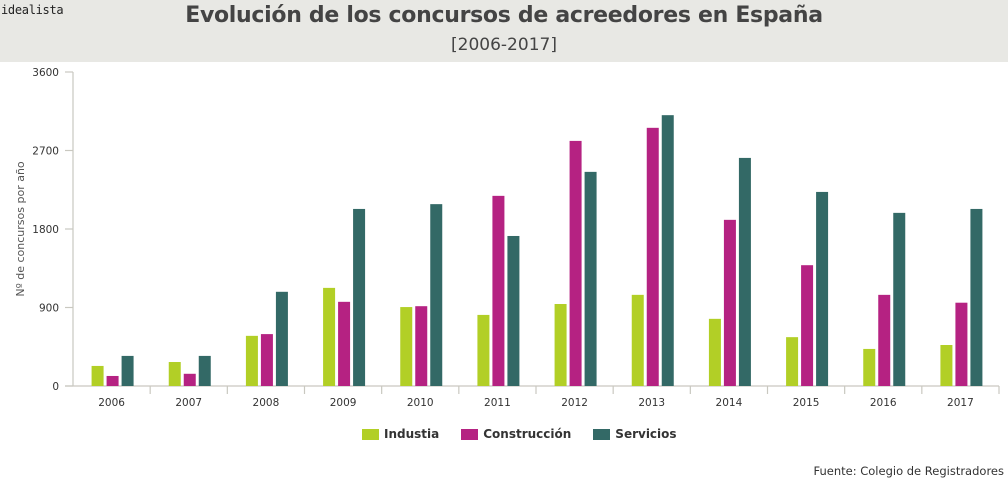  I want to click on legend-label-construccion: Construcción, so click(527, 434).